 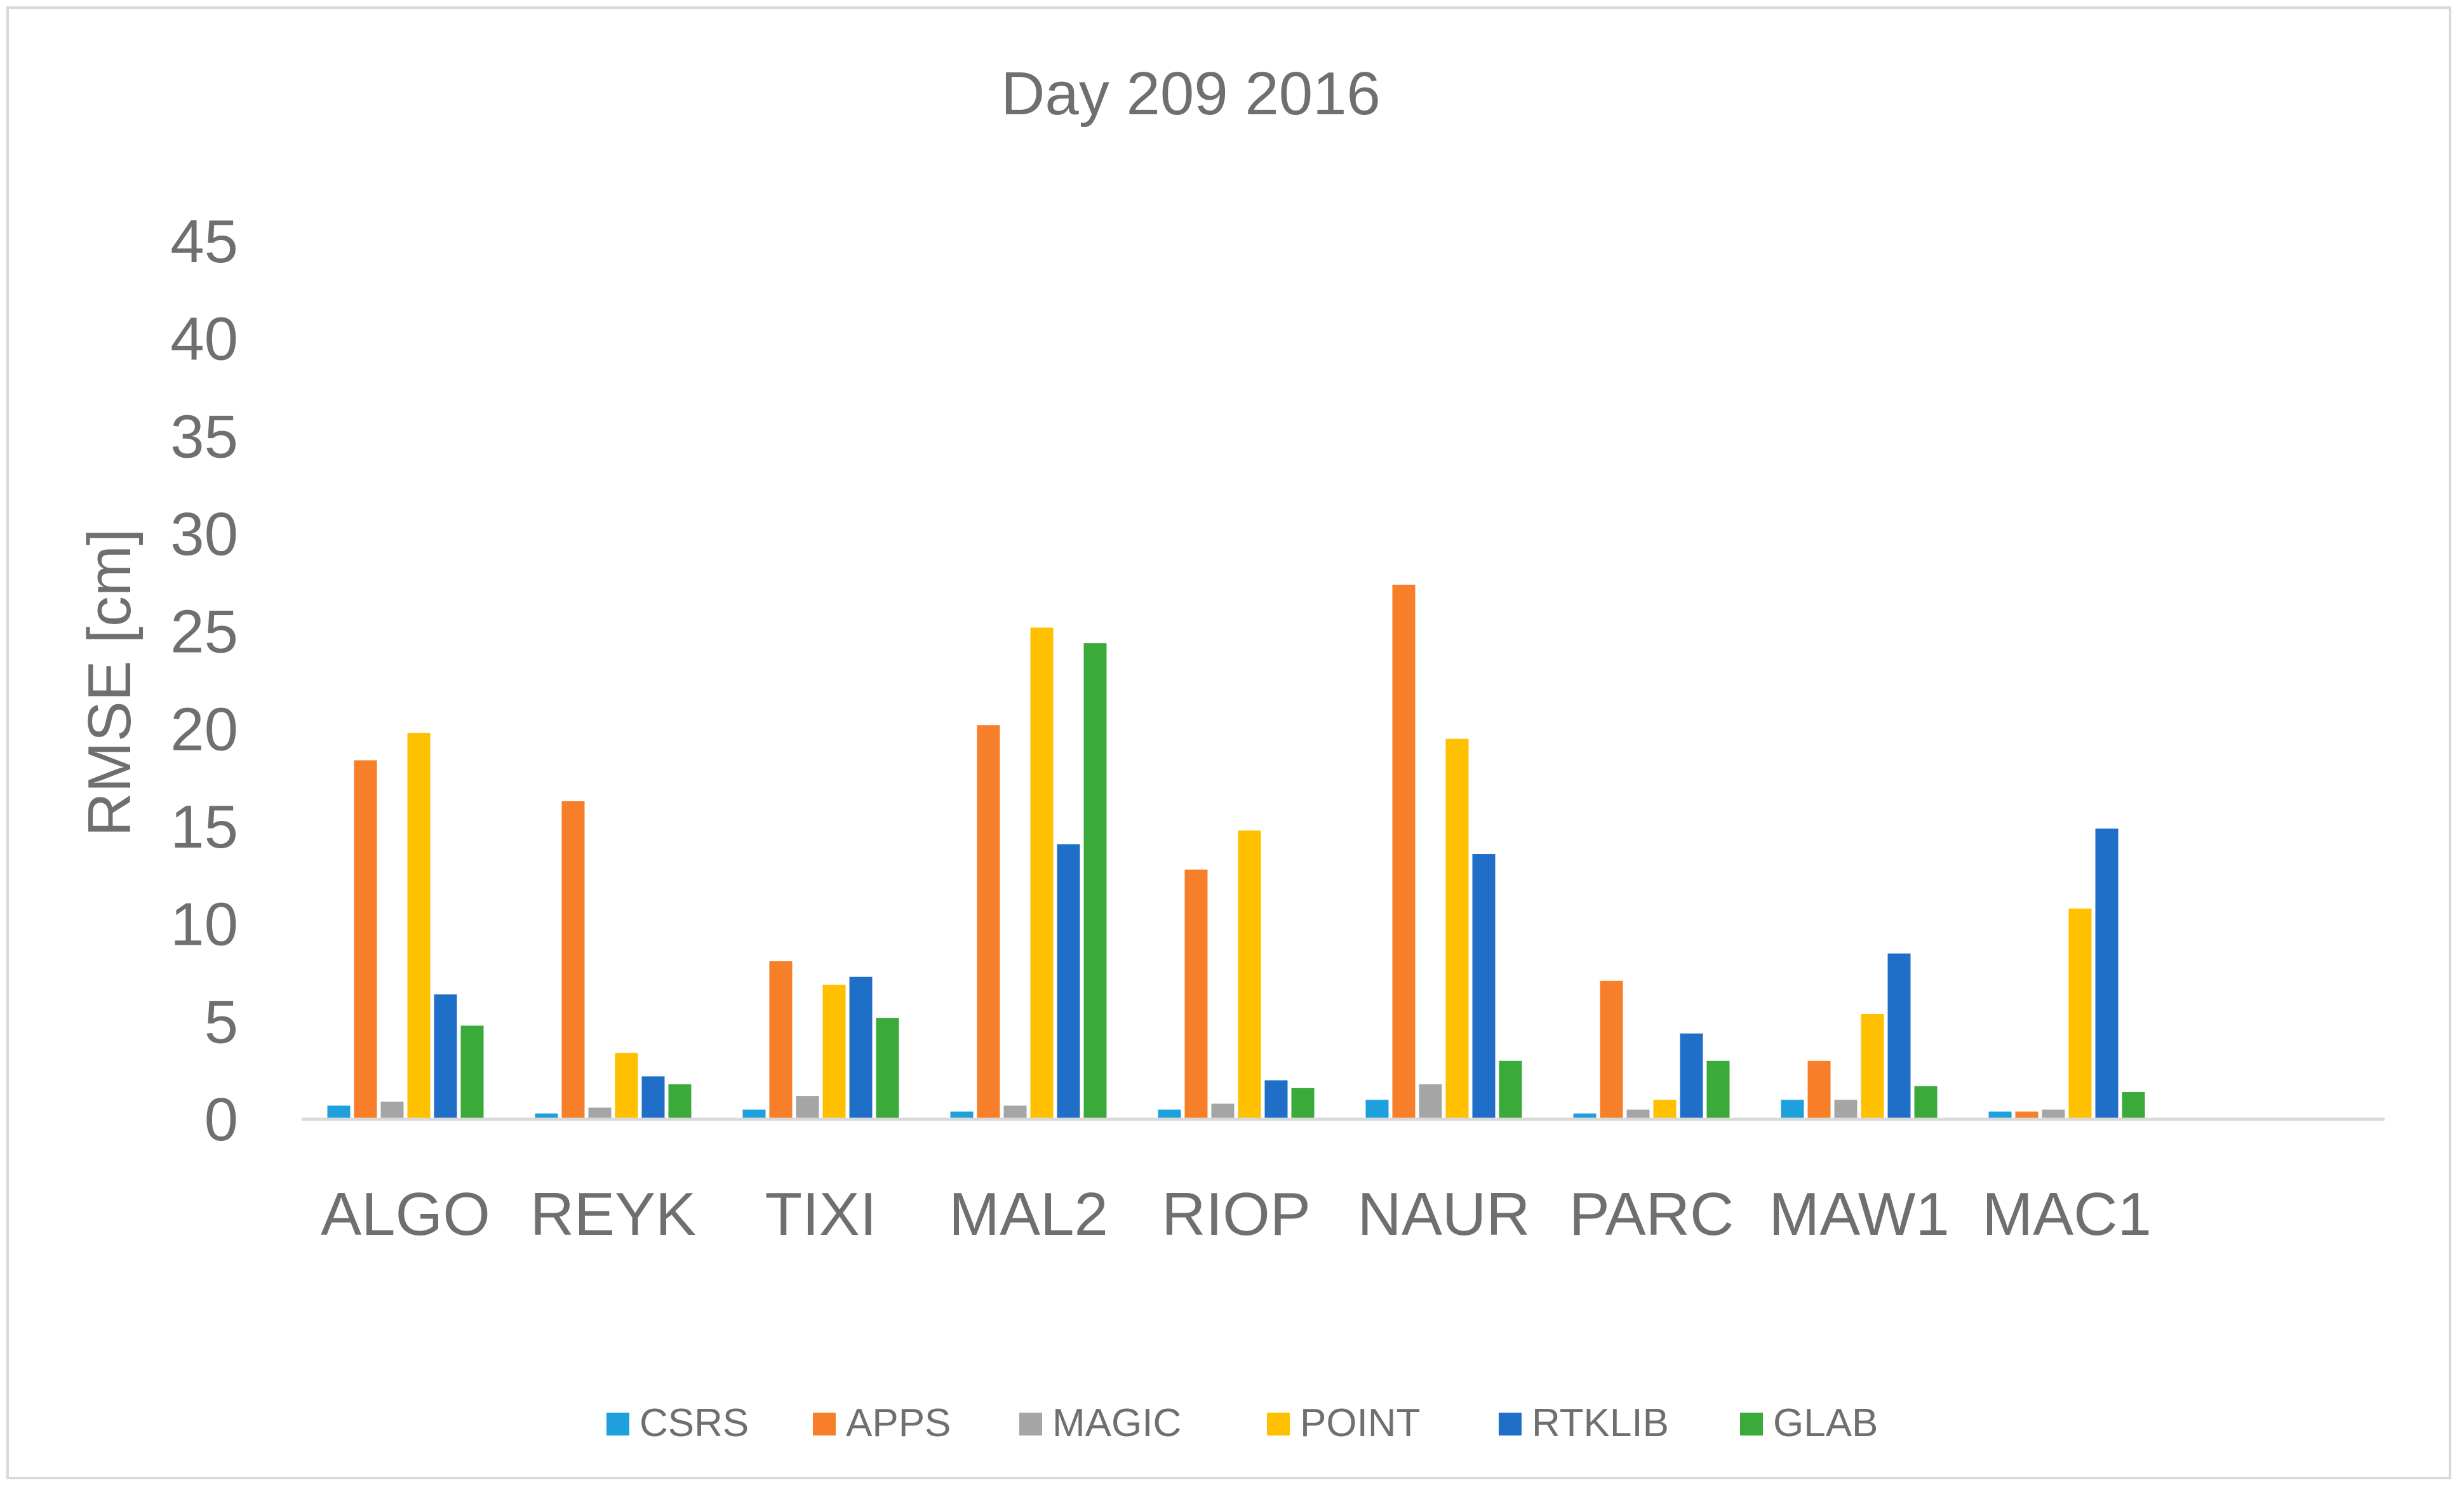 What do you see at coordinates (1457, 928) in the screenshot?
I see `bar-point-naur` at bounding box center [1457, 928].